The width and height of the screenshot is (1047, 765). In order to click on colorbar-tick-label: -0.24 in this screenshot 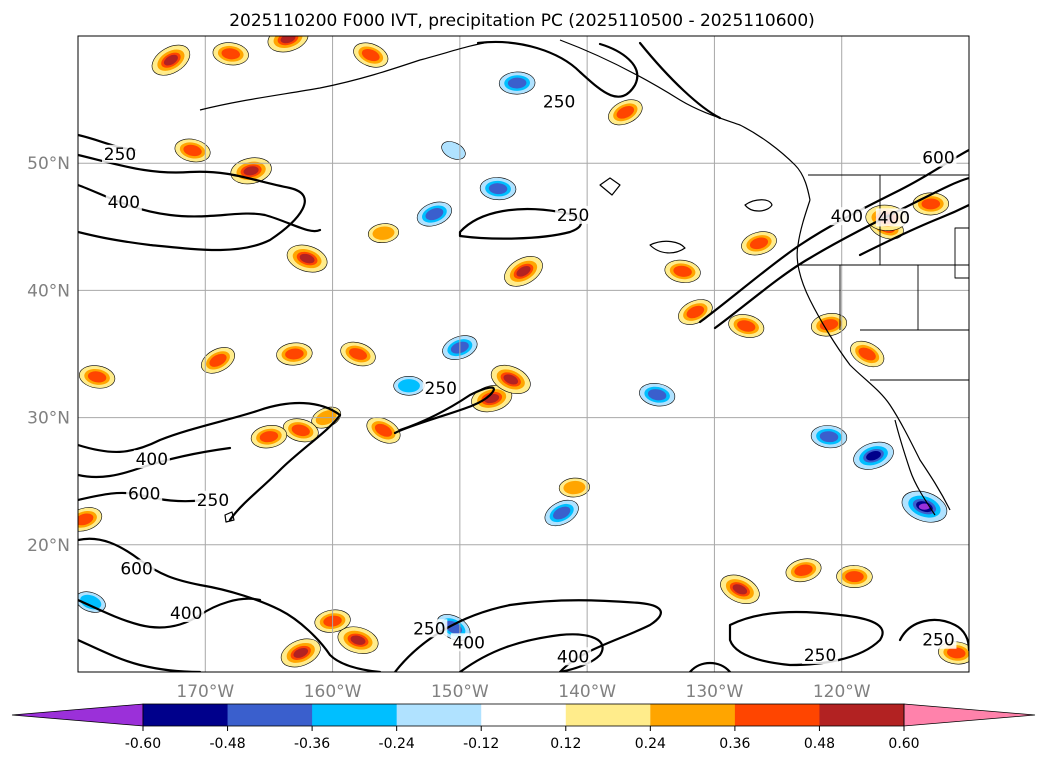, I will do `click(397, 744)`.